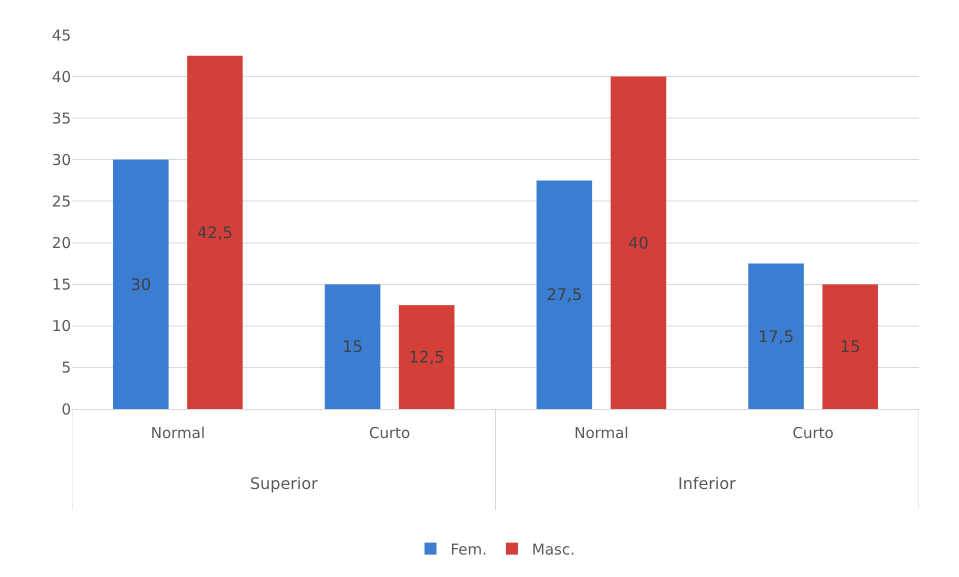 This screenshot has width=959, height=577. What do you see at coordinates (553, 549) in the screenshot?
I see `legend-label: Masc.` at bounding box center [553, 549].